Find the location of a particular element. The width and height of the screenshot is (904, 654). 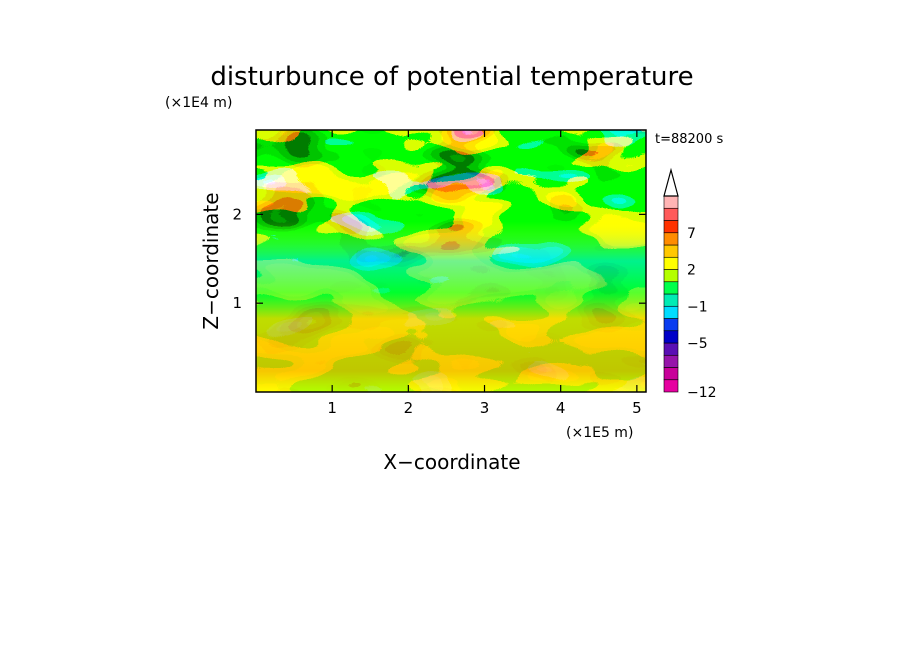

x-tick-label-1: 2 is located at coordinates (409, 408).